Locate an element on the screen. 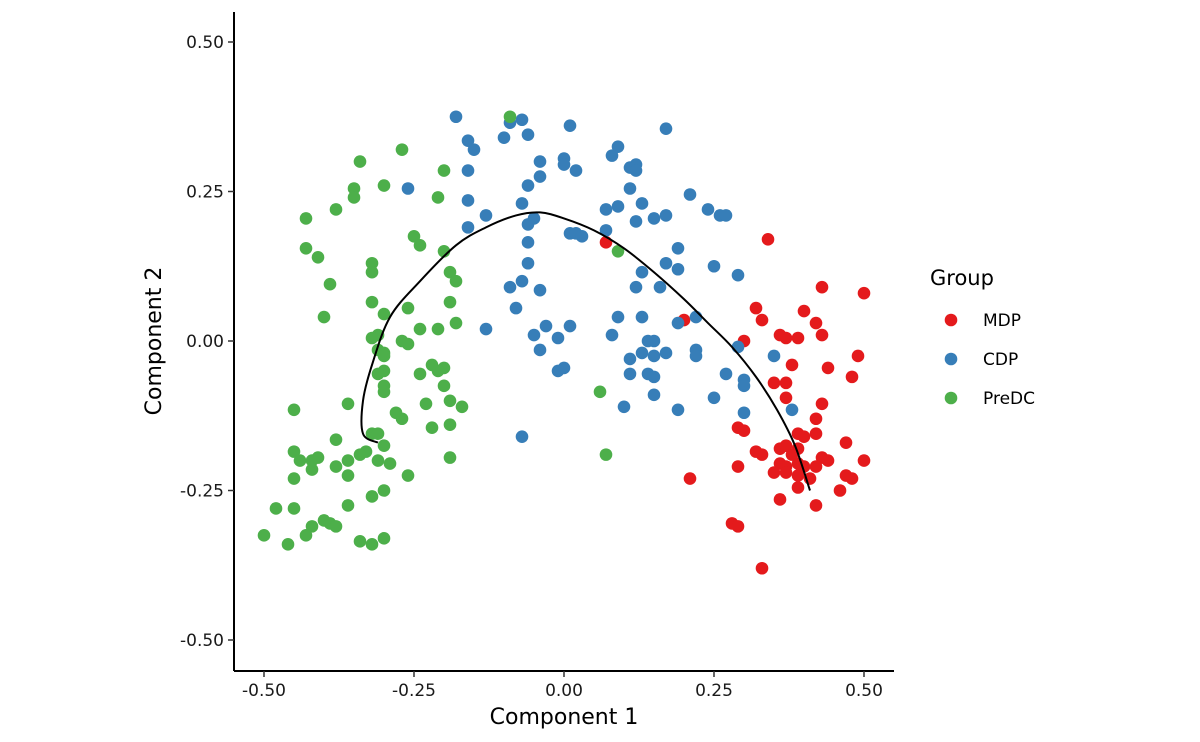 The height and width of the screenshot is (742, 1200). legend-title: Group is located at coordinates (962, 278).